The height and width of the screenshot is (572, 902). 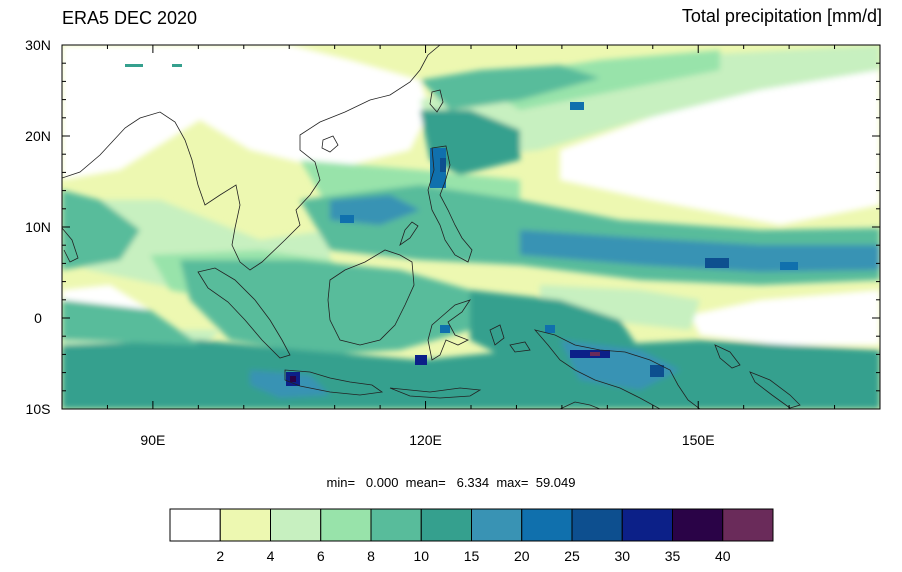 What do you see at coordinates (38, 227) in the screenshot?
I see `lat-tick-label: 10N` at bounding box center [38, 227].